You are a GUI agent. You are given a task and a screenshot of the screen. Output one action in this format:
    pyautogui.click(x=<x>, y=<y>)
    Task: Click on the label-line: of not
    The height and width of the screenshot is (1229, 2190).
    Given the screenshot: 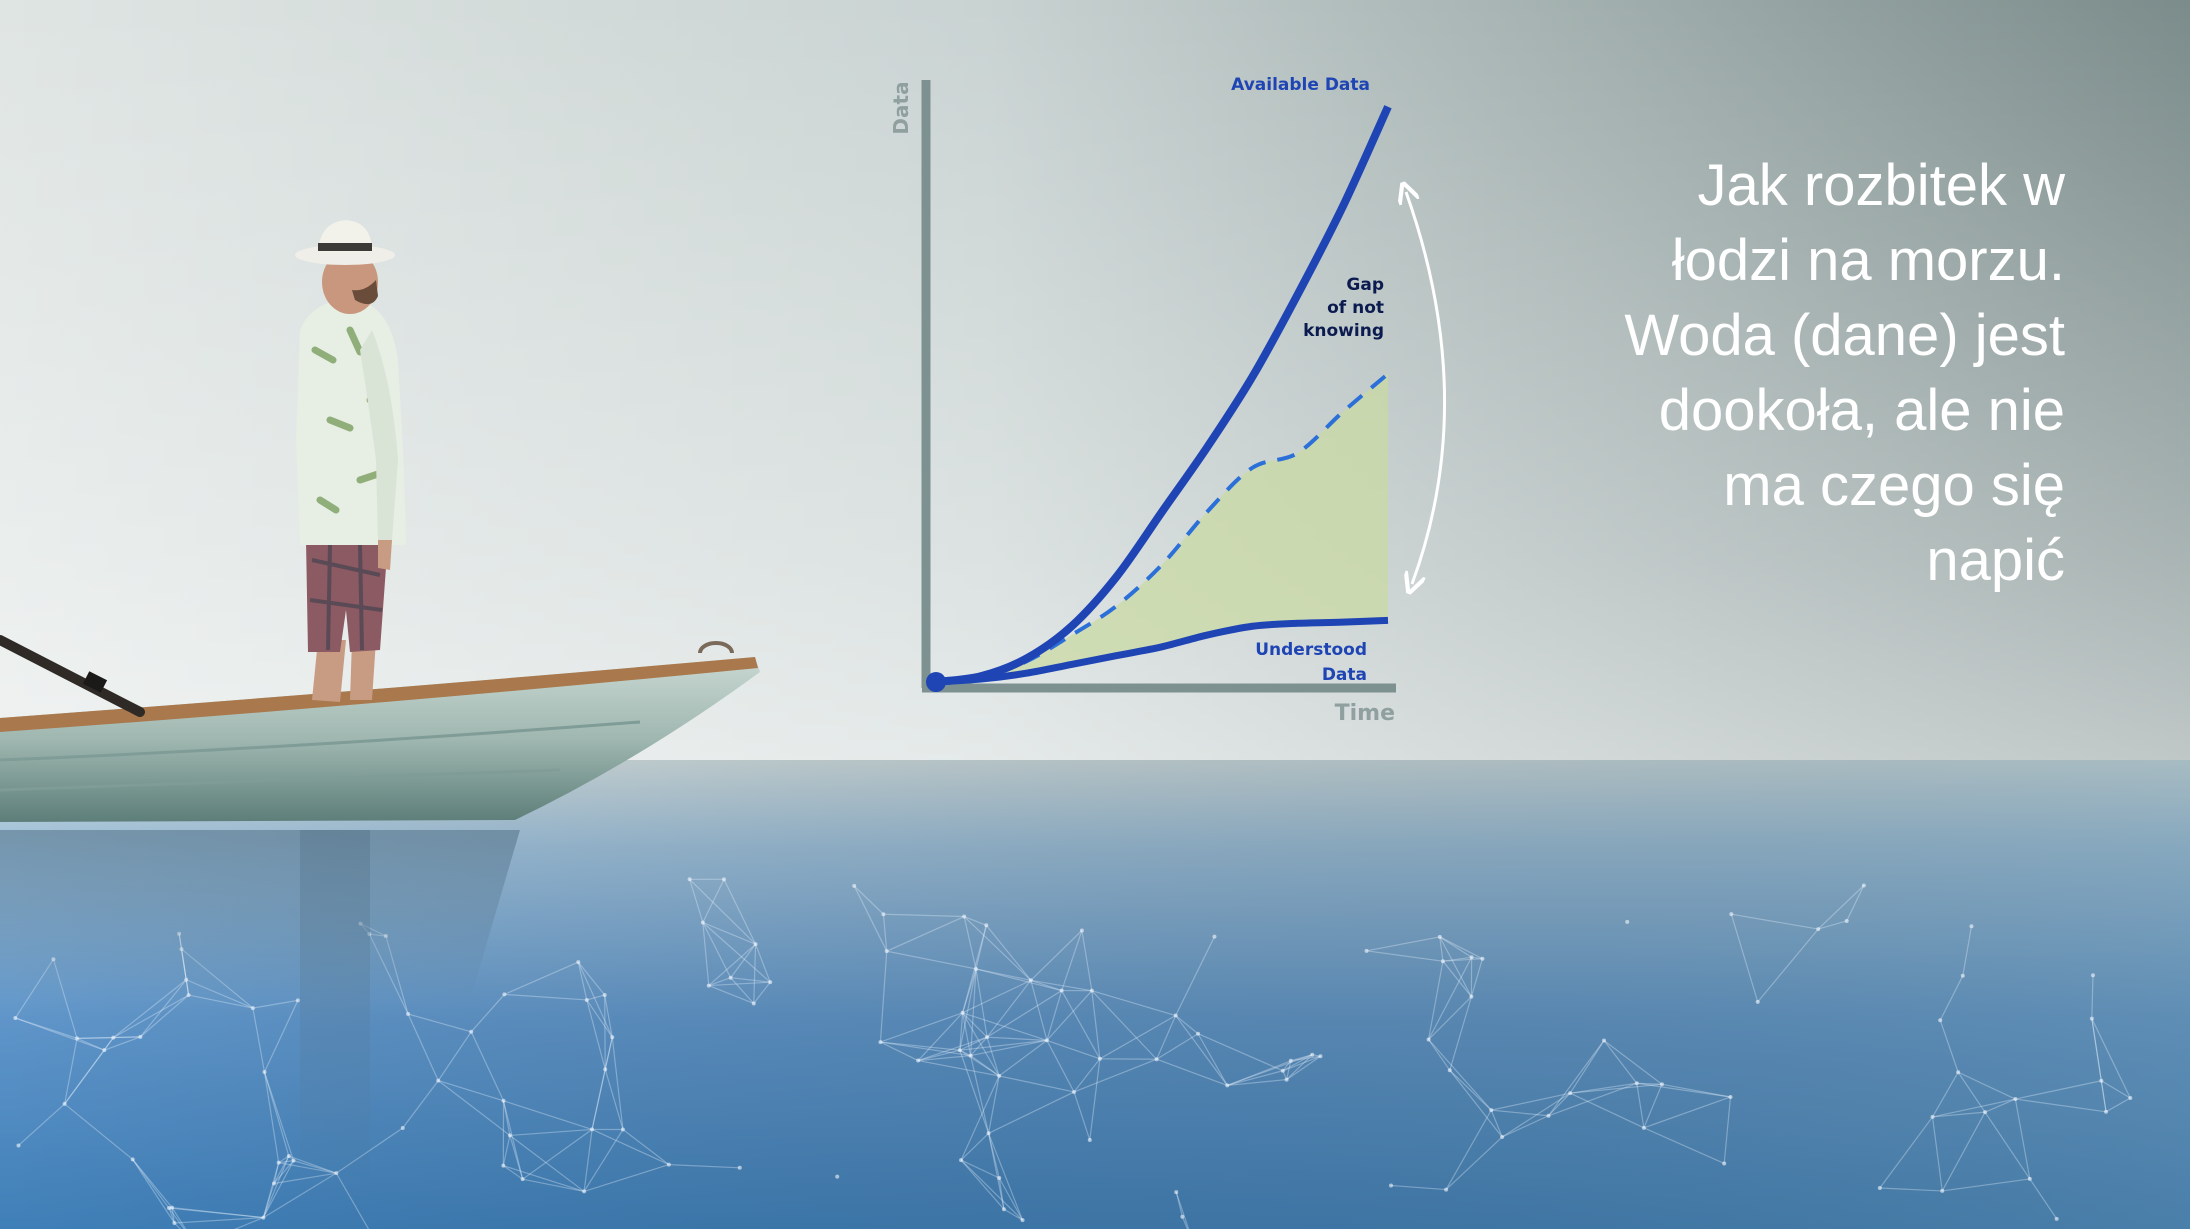 What is the action you would take?
    pyautogui.click(x=1355, y=308)
    